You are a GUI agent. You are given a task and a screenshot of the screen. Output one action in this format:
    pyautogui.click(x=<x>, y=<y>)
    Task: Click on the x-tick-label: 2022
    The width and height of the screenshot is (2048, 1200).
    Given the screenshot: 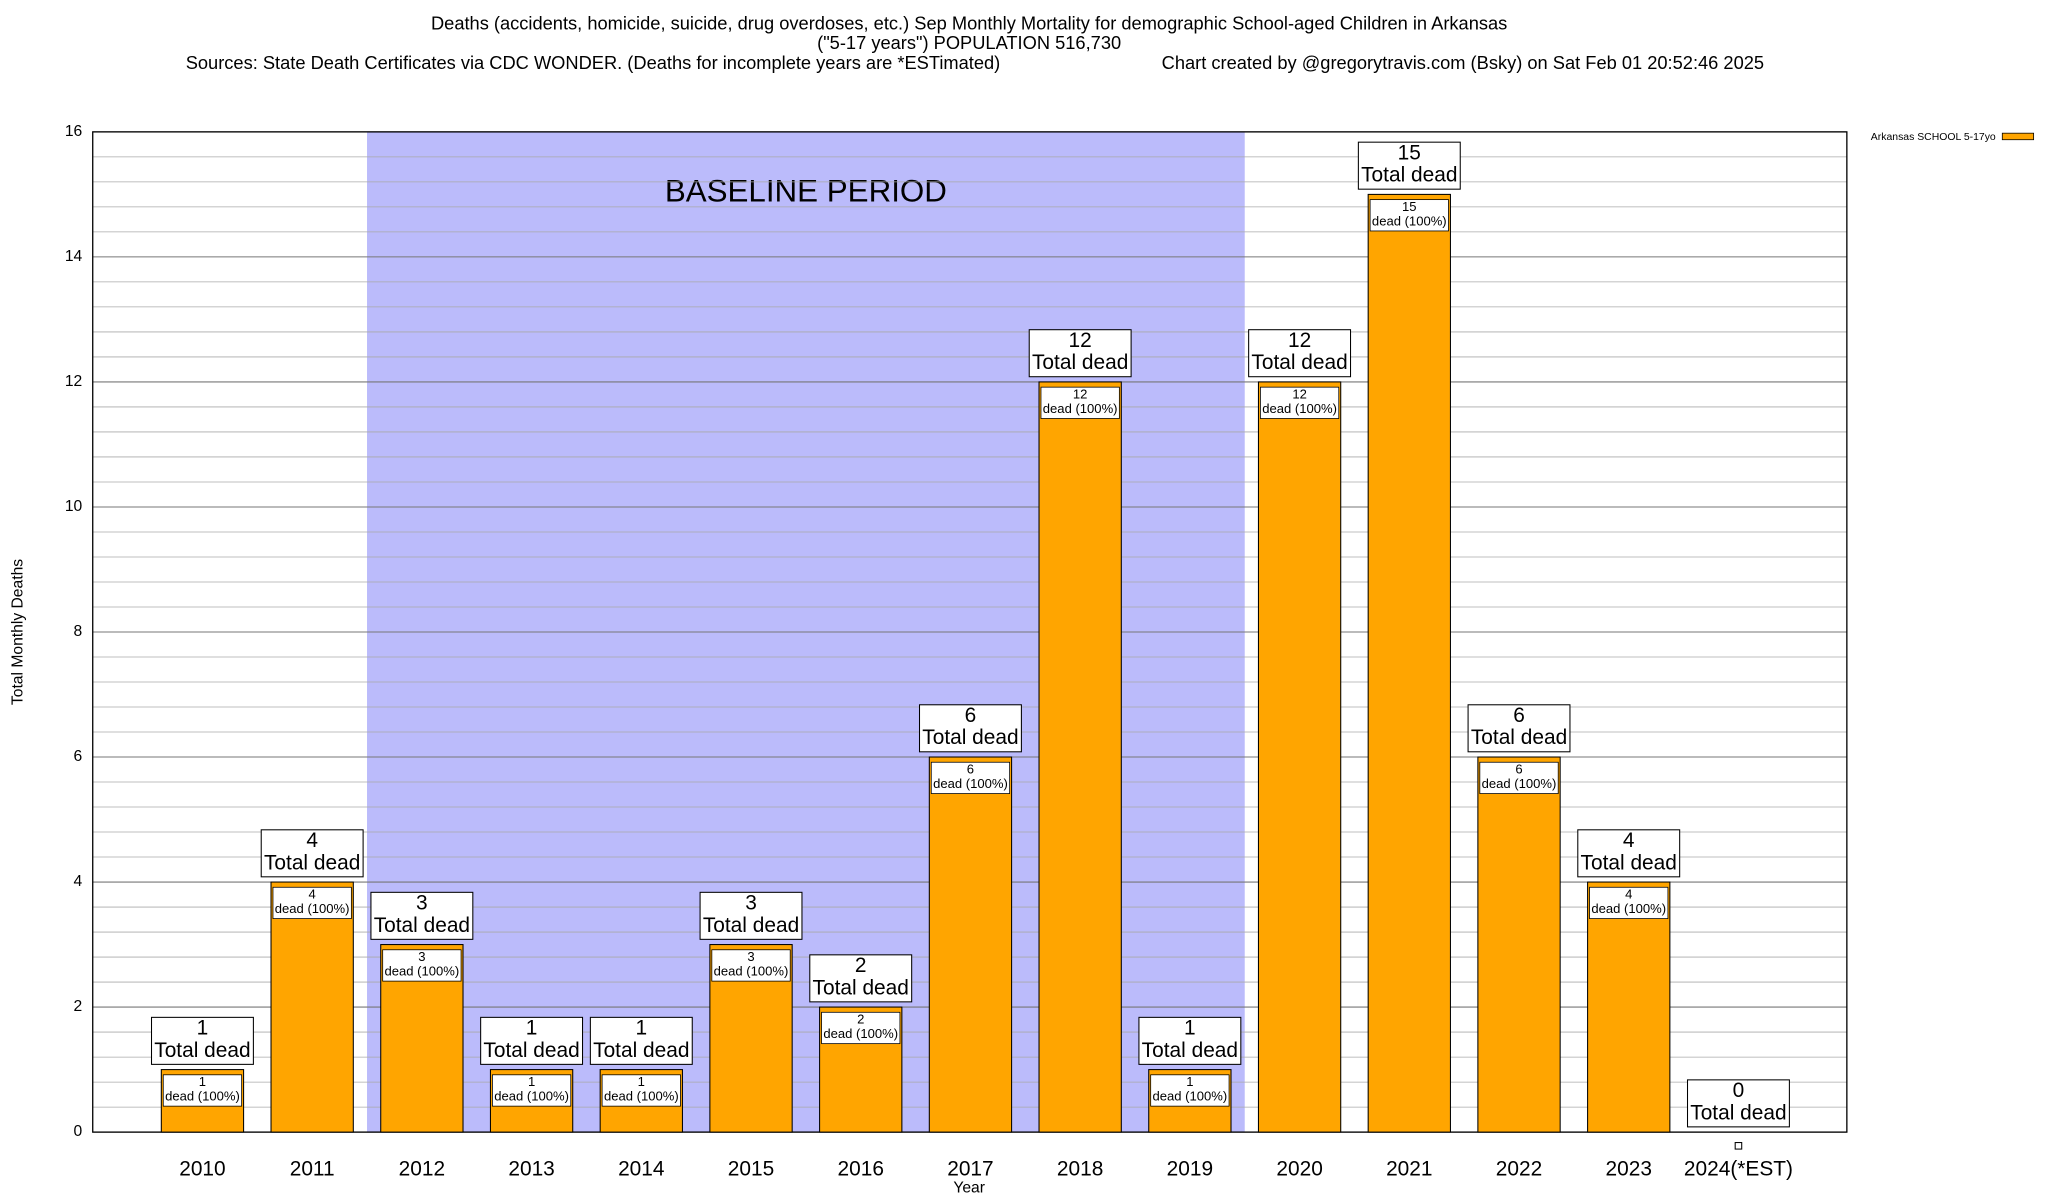 What is the action you would take?
    pyautogui.click(x=1519, y=1168)
    